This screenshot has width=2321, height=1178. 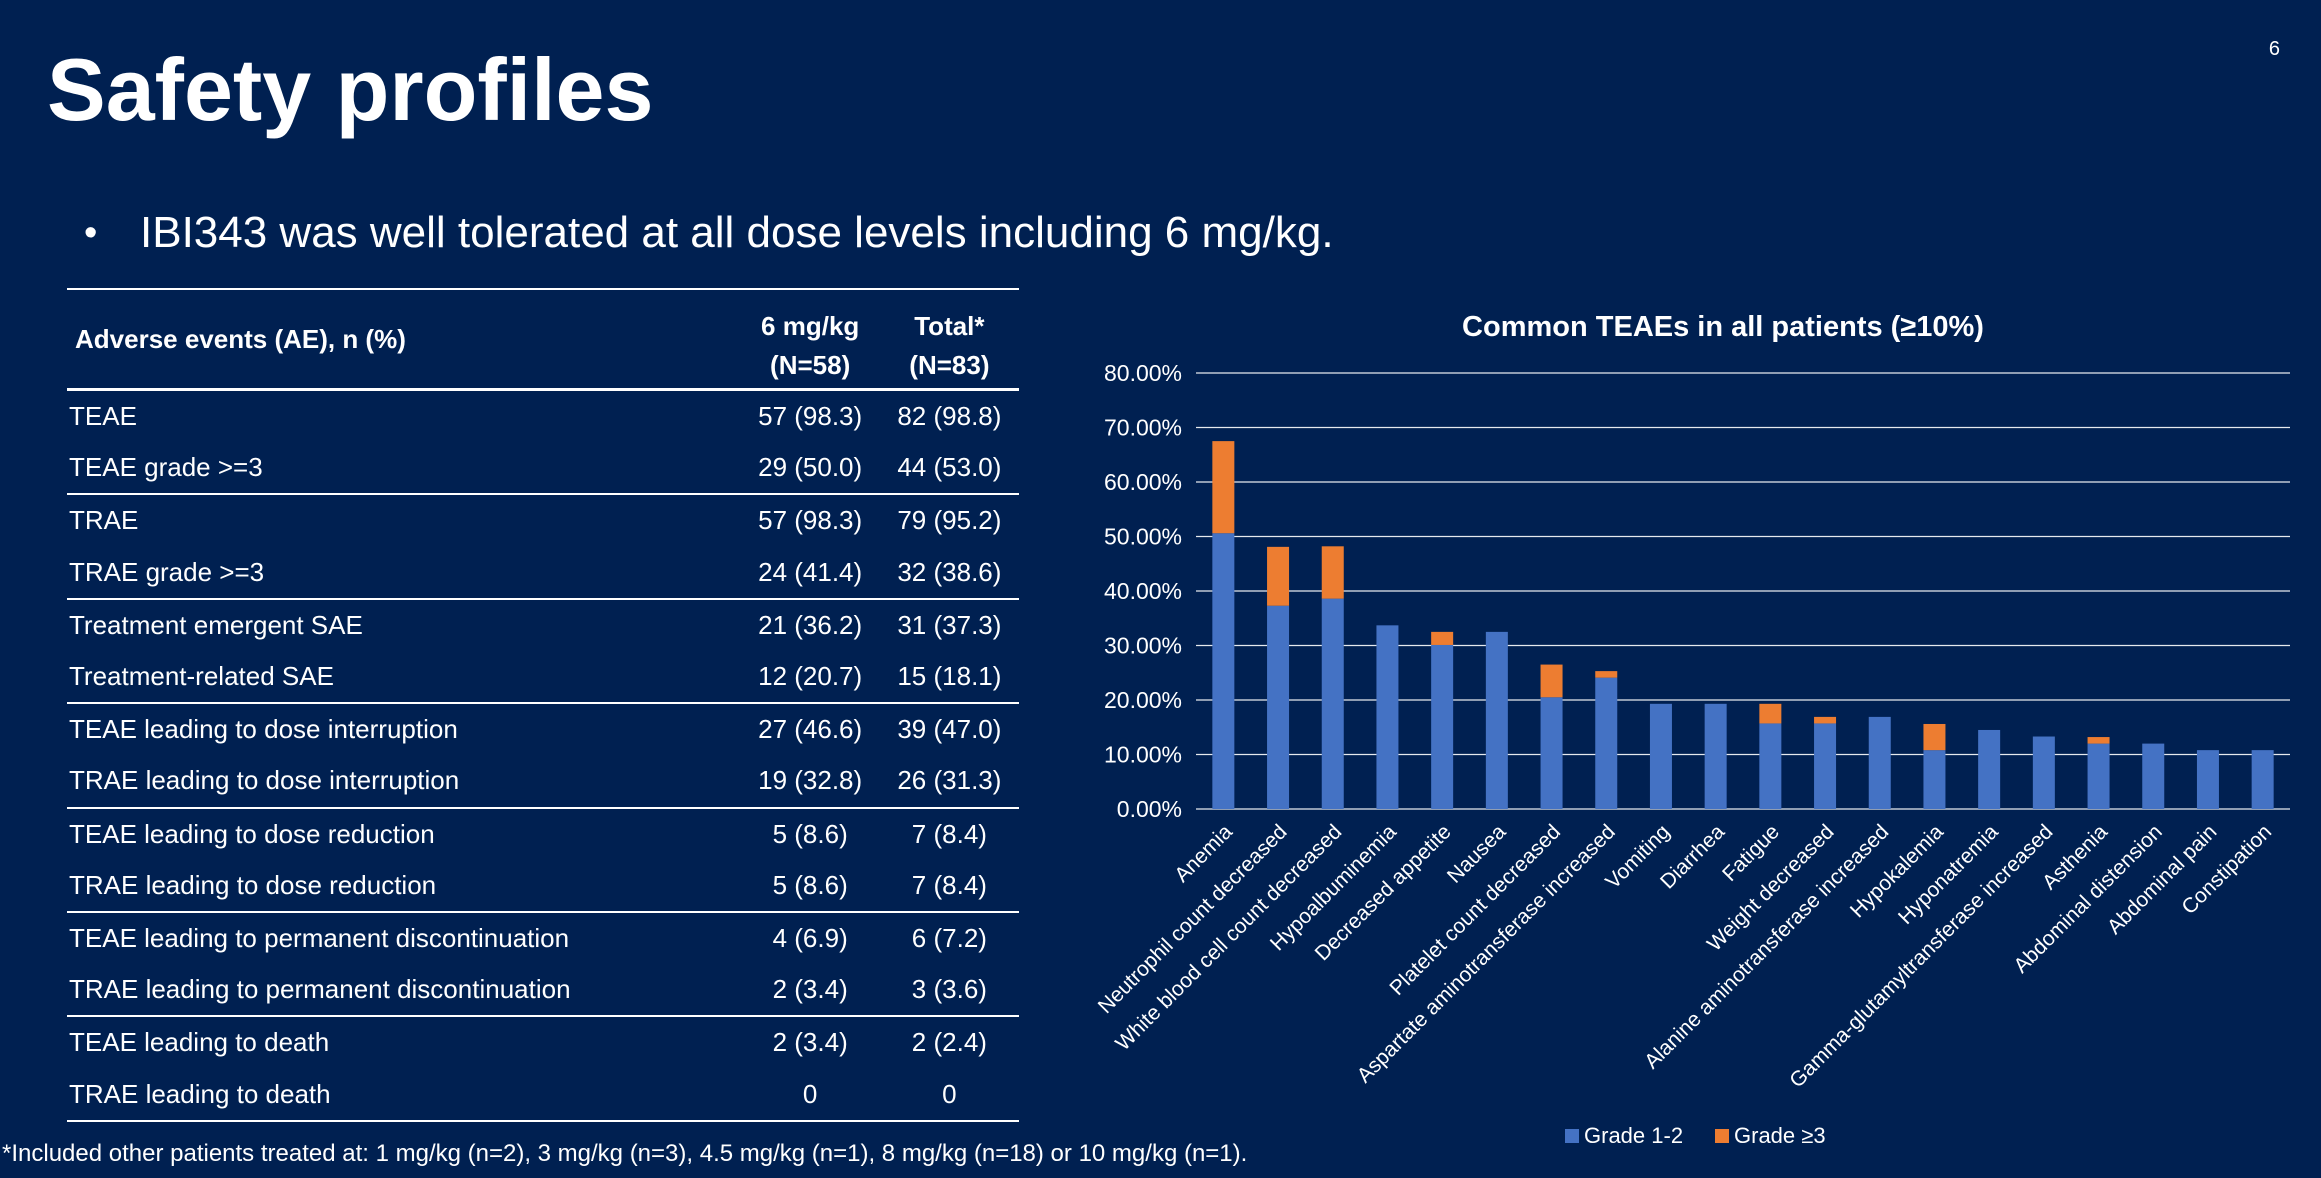 What do you see at coordinates (810, 1095) in the screenshot?
I see `row-dose-6mg: 0` at bounding box center [810, 1095].